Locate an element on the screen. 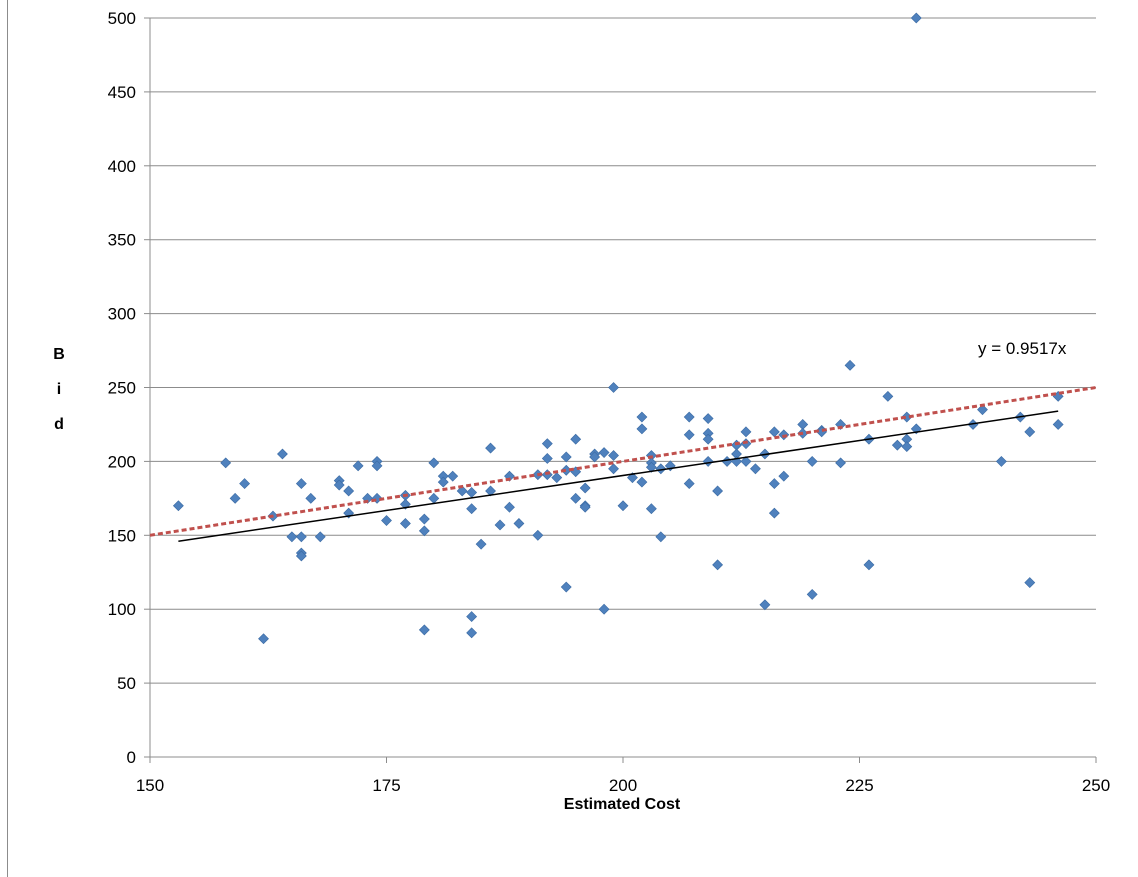 The width and height of the screenshot is (1138, 877). y-tick-label-200: 200 is located at coordinates (122, 461).